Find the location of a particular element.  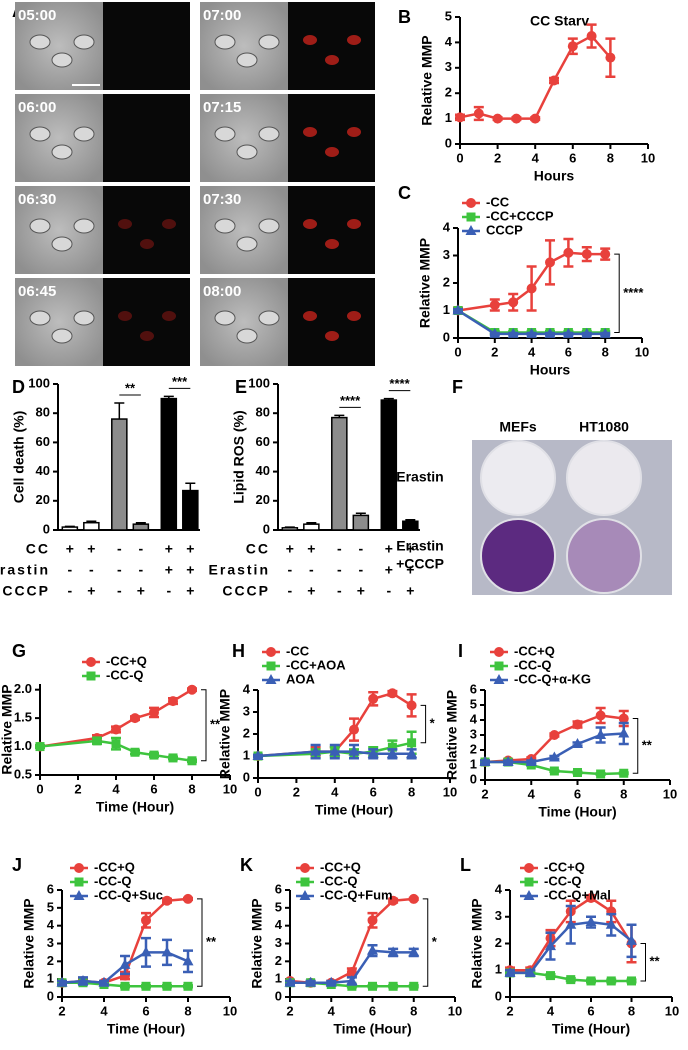

significance-label: **** is located at coordinates (633, 292).